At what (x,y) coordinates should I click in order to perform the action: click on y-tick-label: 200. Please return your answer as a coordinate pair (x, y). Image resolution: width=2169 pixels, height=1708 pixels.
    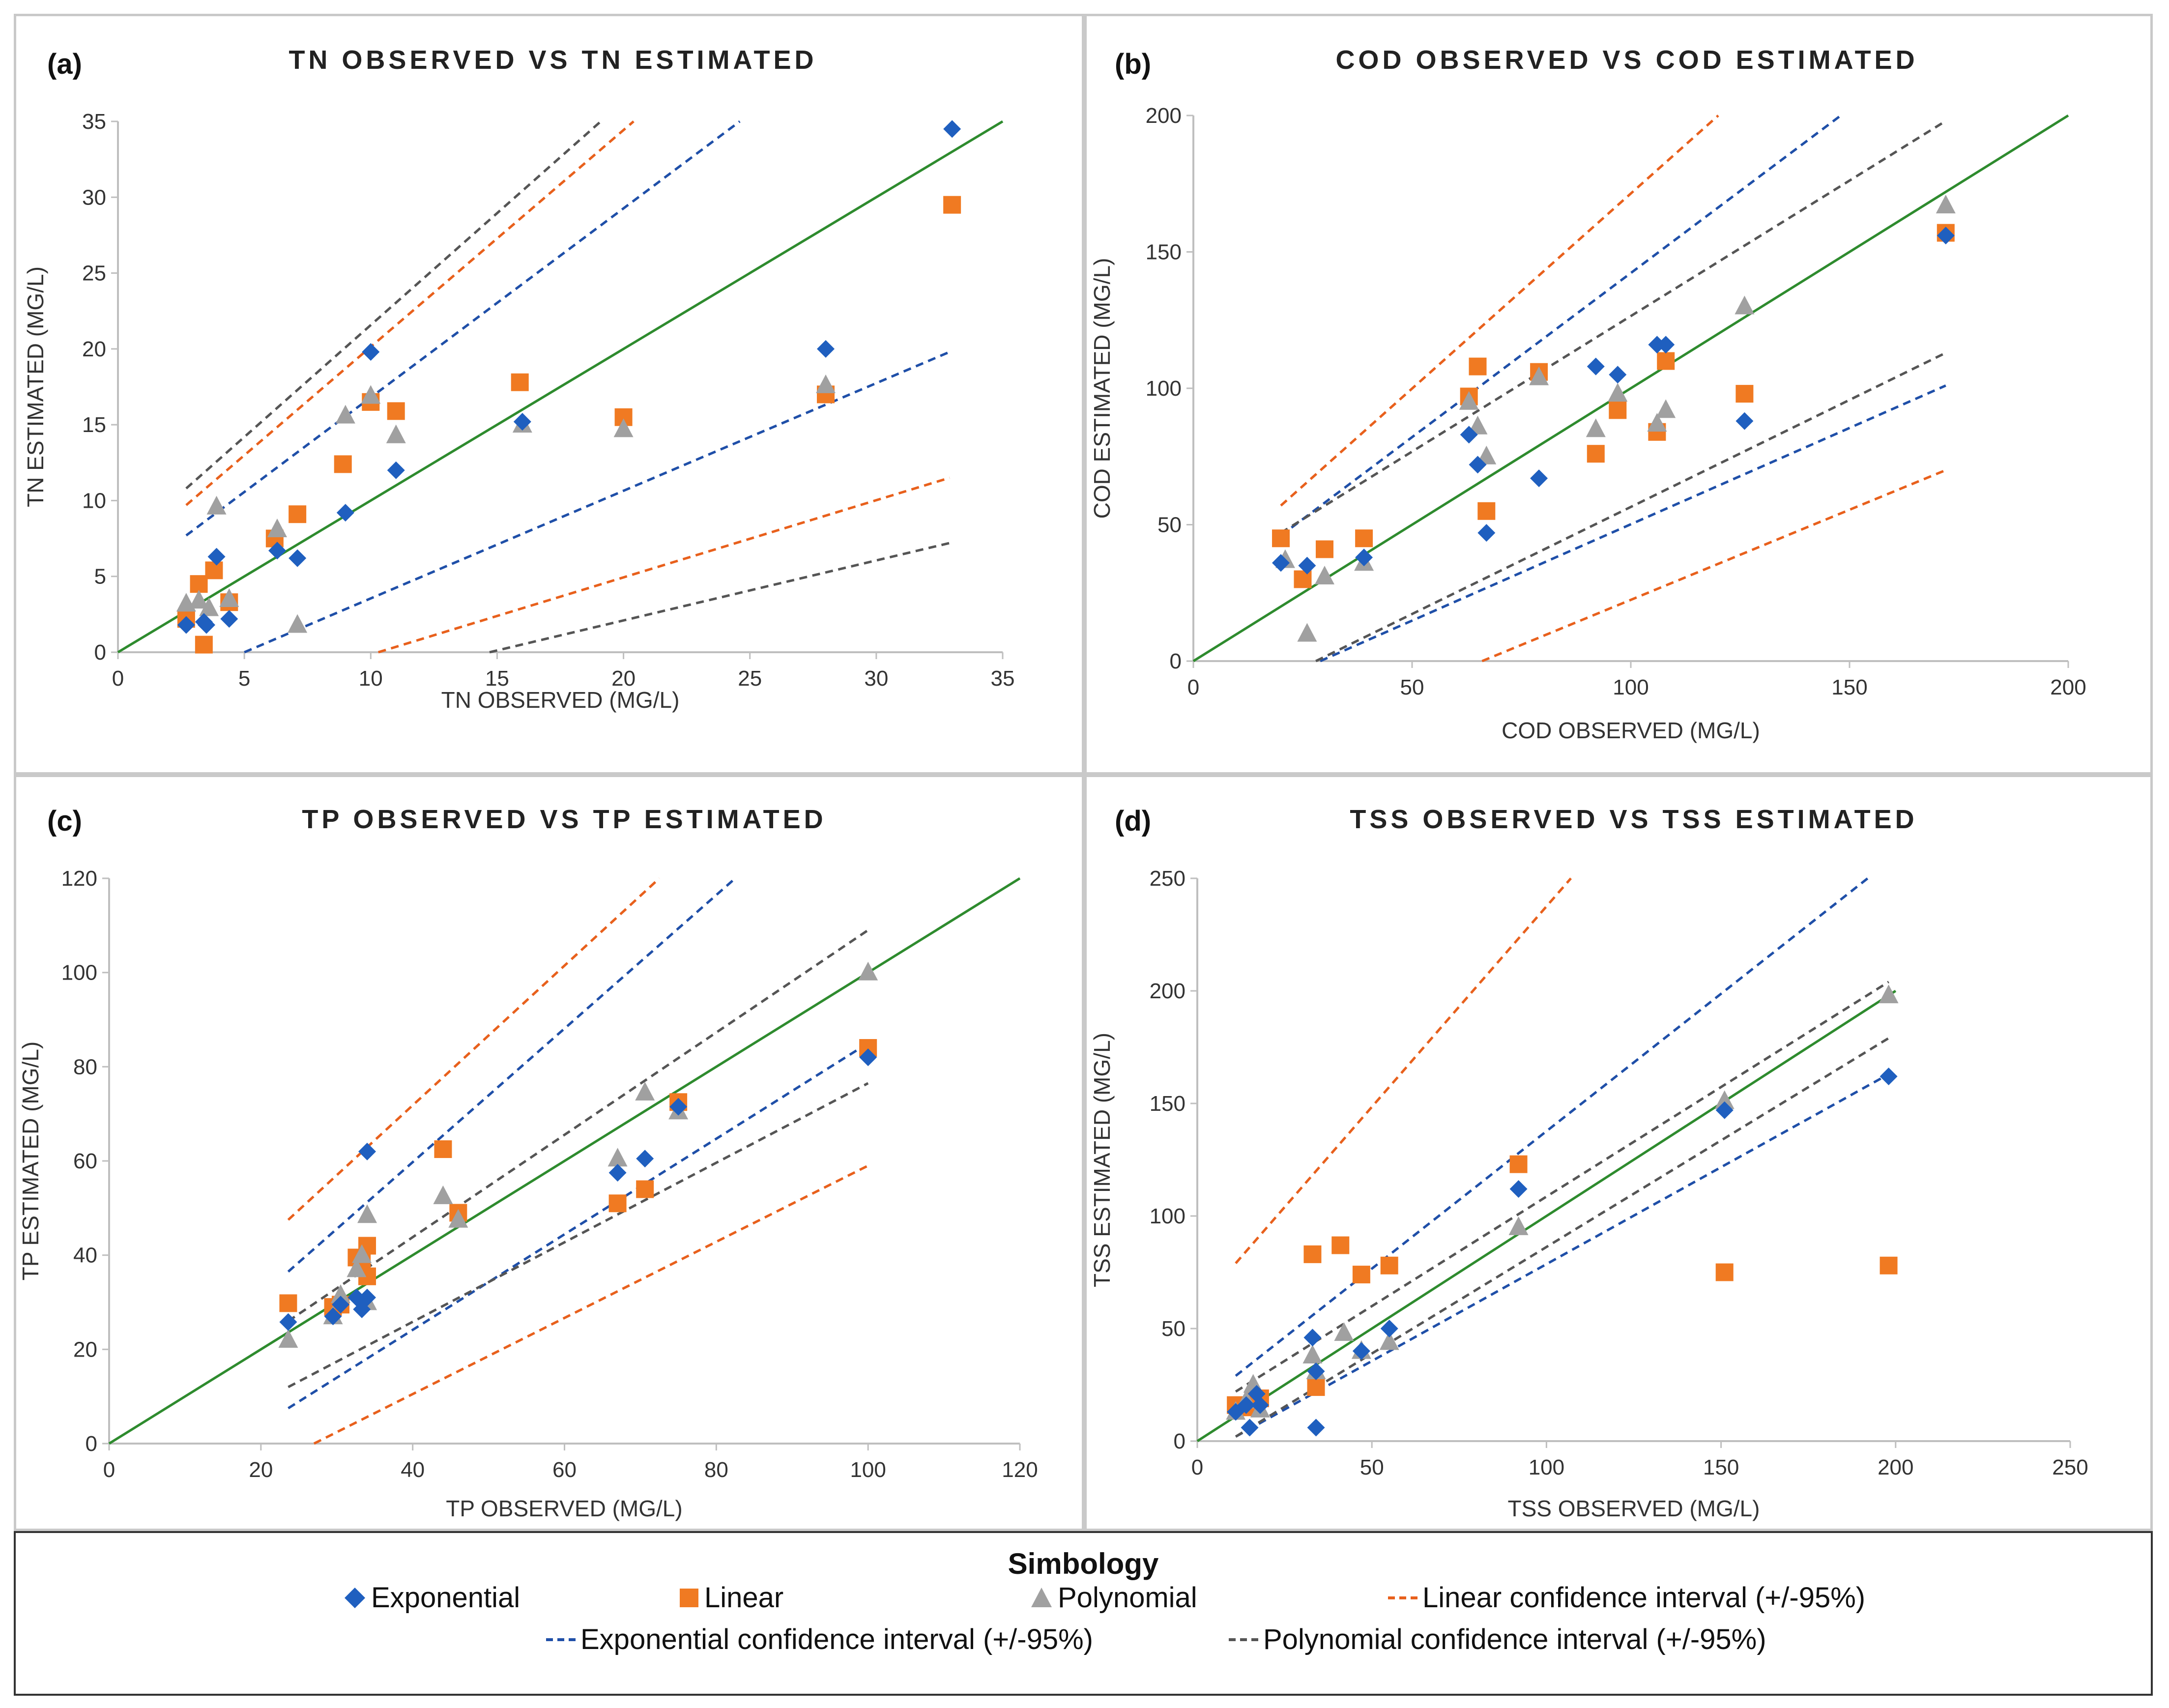
    Looking at the image, I should click on (1164, 116).